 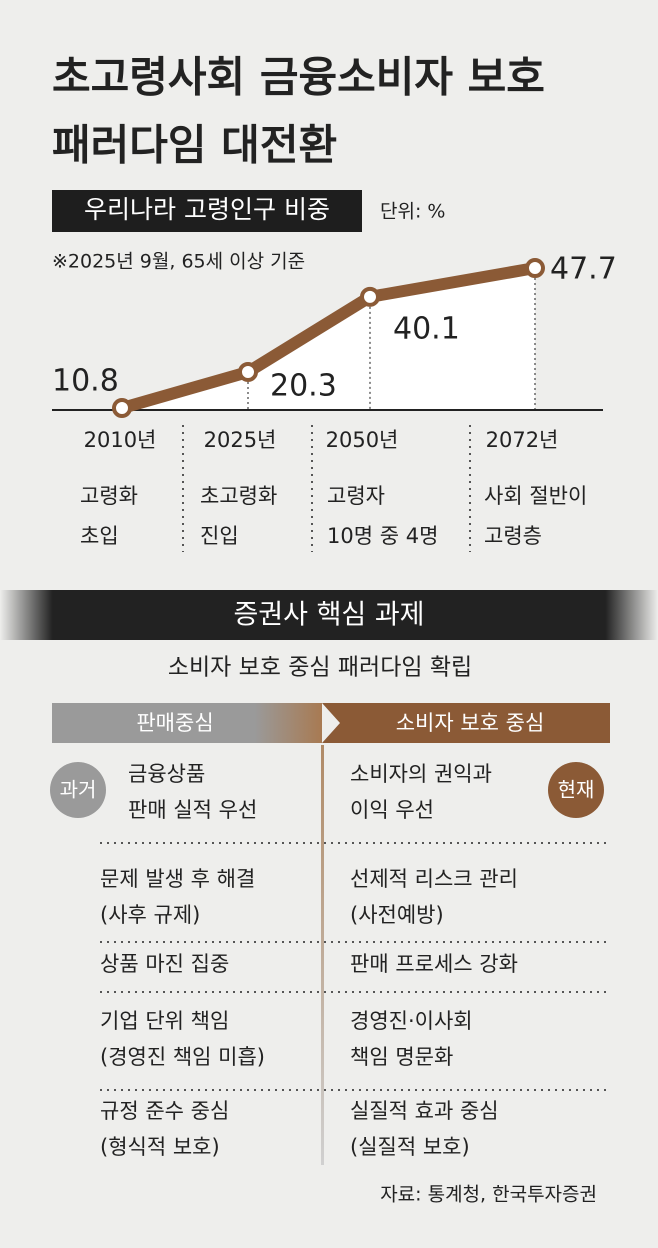 What do you see at coordinates (412, 212) in the screenshot?
I see `unit: 단위: %` at bounding box center [412, 212].